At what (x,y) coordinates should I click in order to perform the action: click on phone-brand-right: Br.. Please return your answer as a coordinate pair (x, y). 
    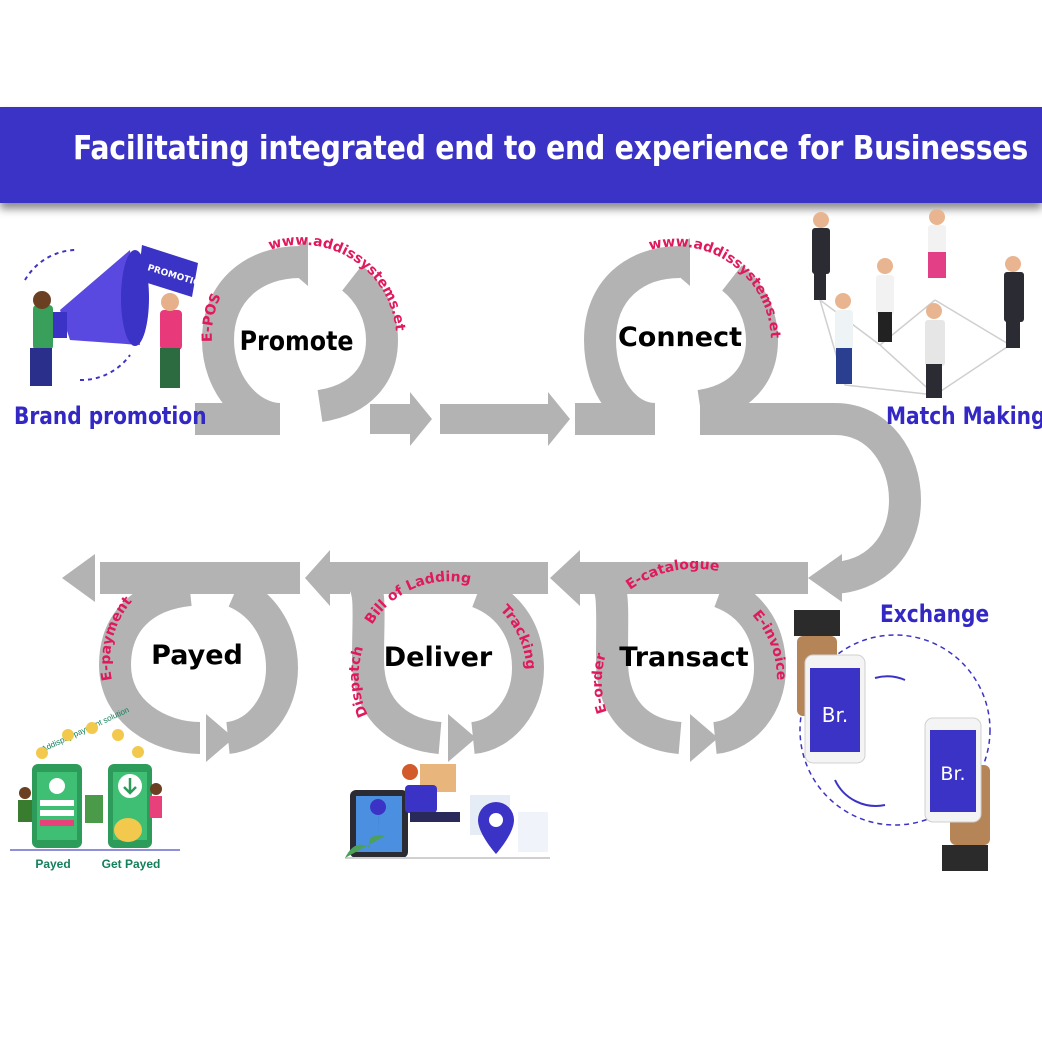
    Looking at the image, I should click on (952, 774).